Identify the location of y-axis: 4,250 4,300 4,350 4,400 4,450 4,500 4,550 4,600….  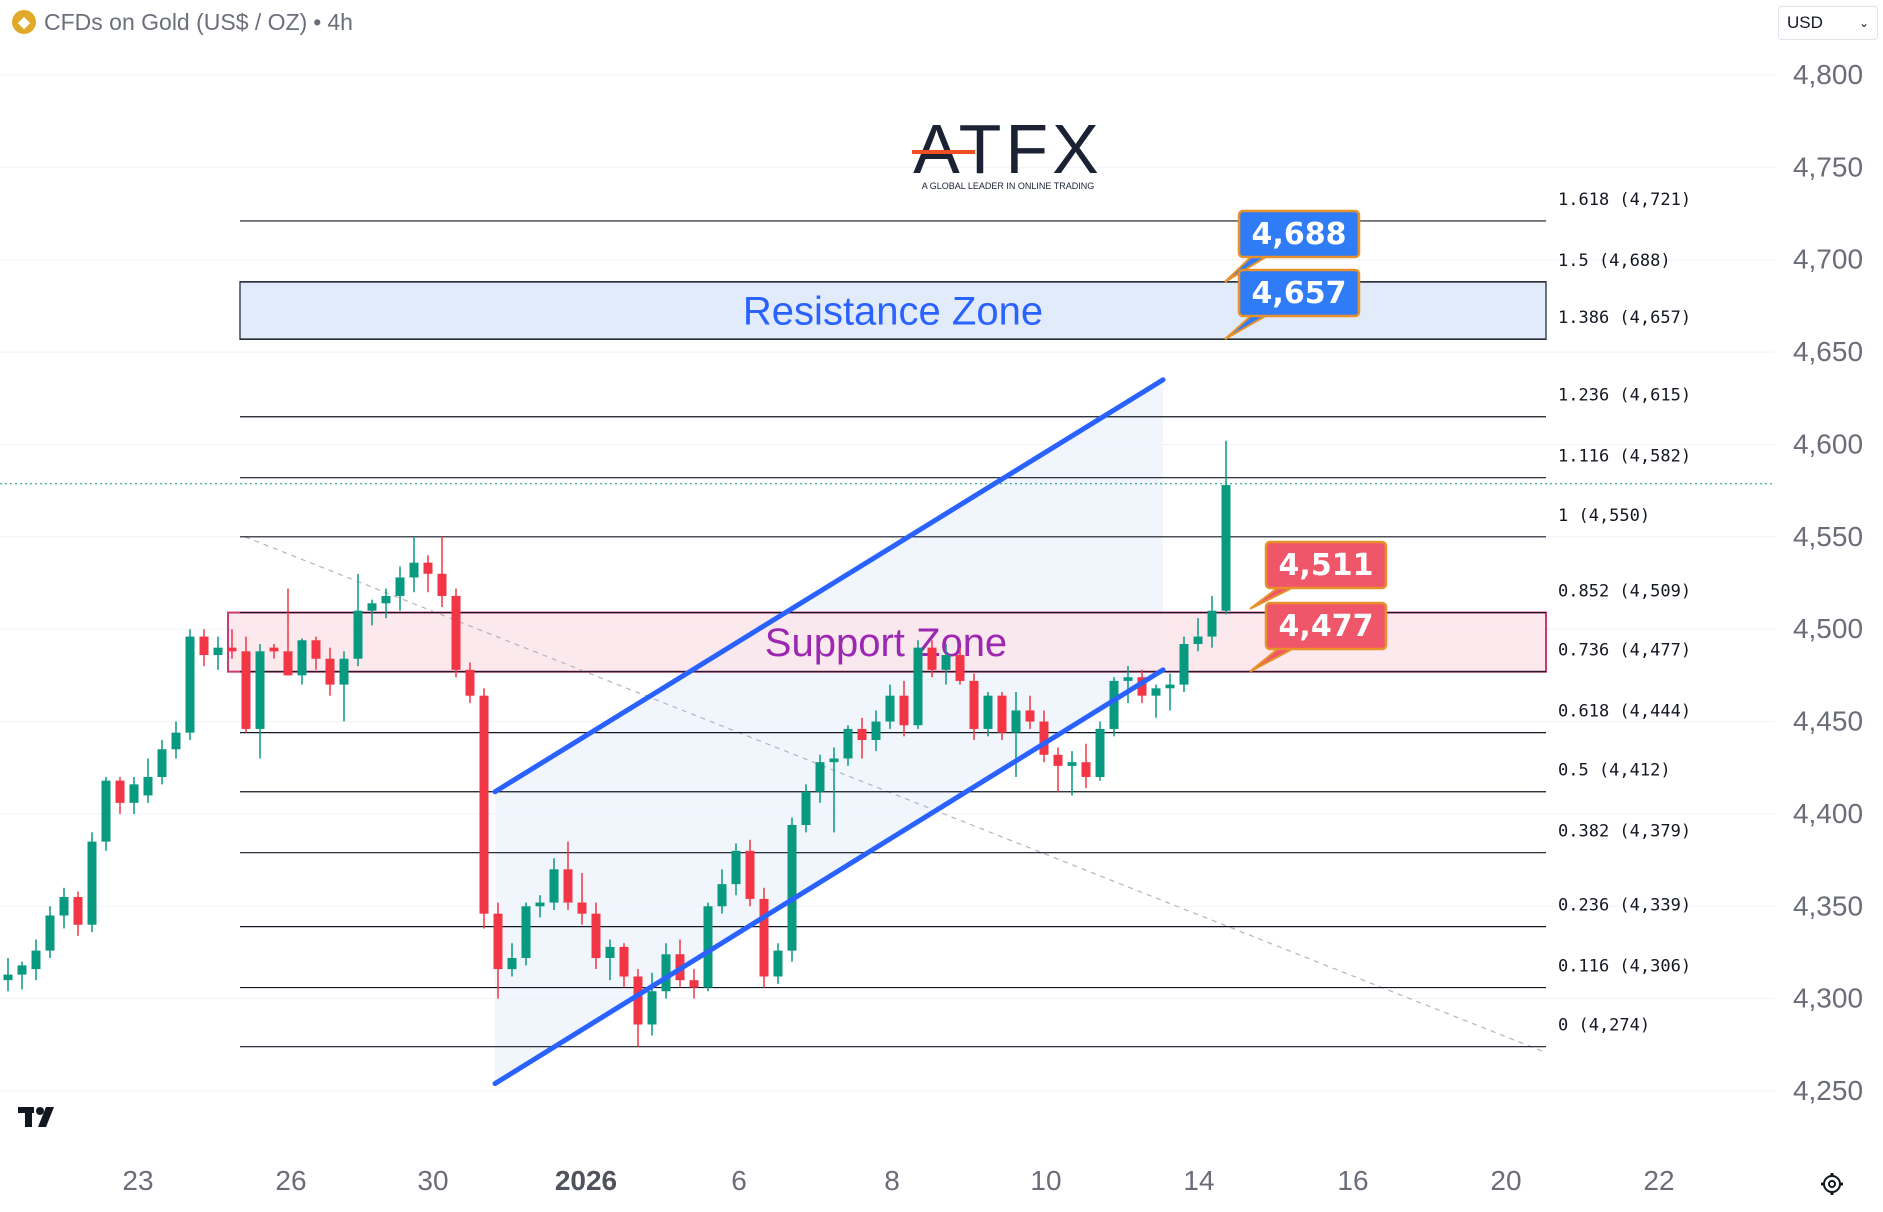
(1828, 582).